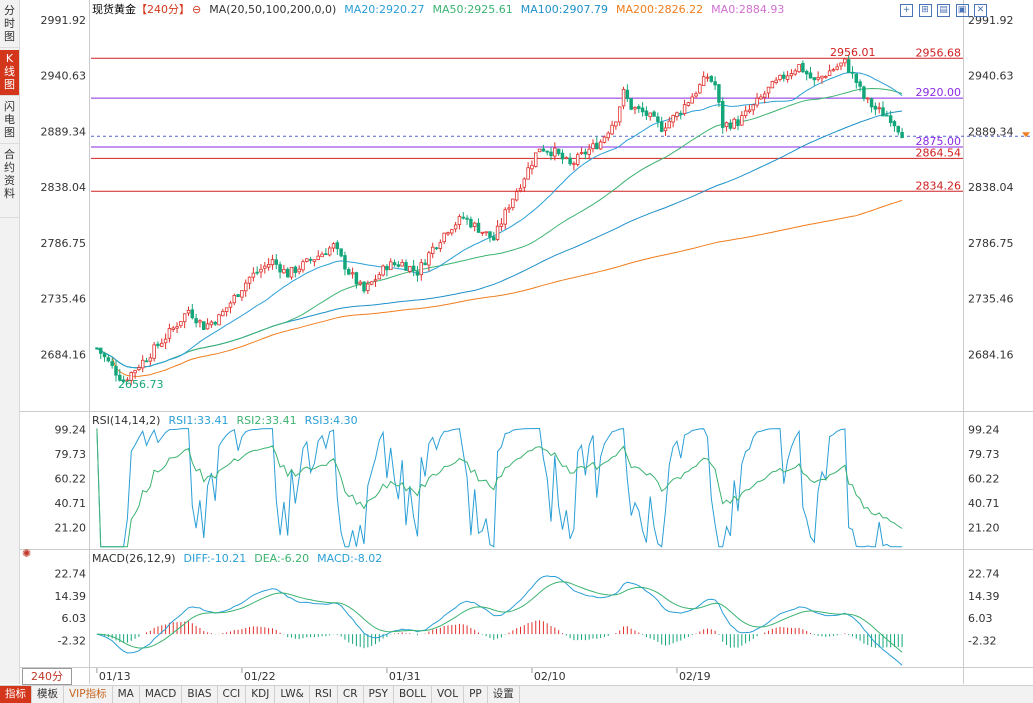 The height and width of the screenshot is (703, 1033). I want to click on layout-icon: ▤, so click(943, 10).